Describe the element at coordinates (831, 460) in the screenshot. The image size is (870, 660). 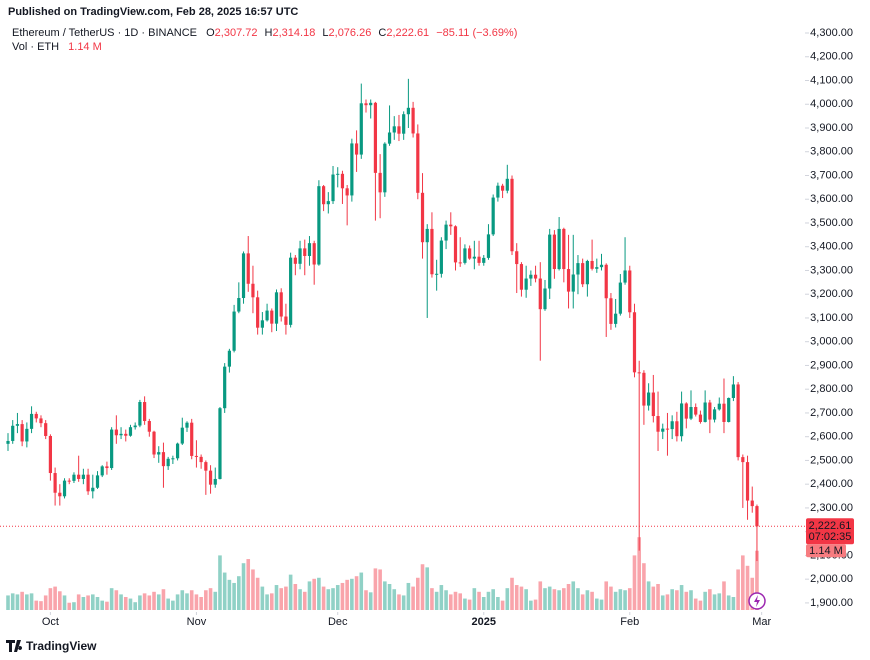
I see `y-tick-label: 2,500.00` at that location.